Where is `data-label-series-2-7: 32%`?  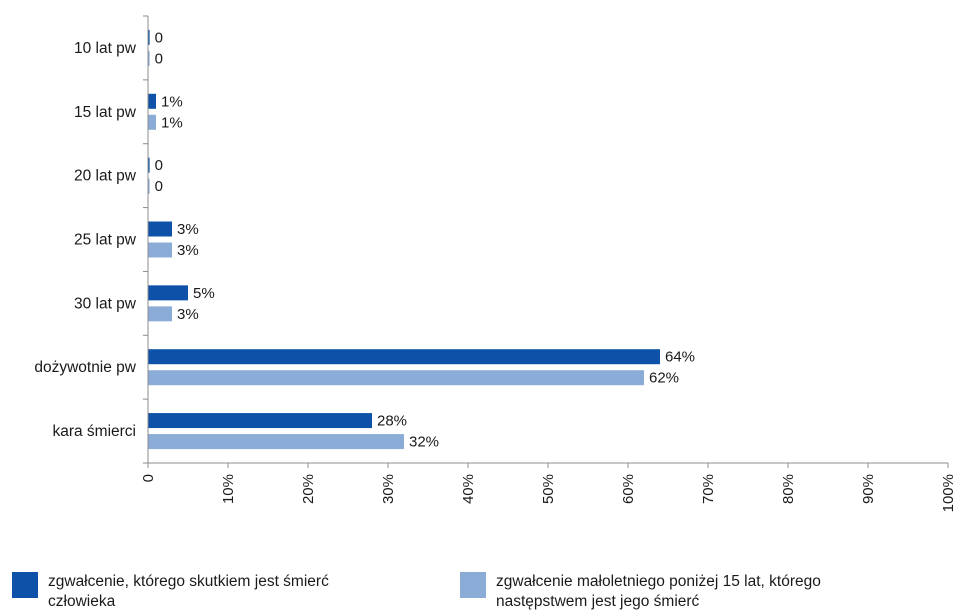
data-label-series-2-7: 32% is located at coordinates (424, 442).